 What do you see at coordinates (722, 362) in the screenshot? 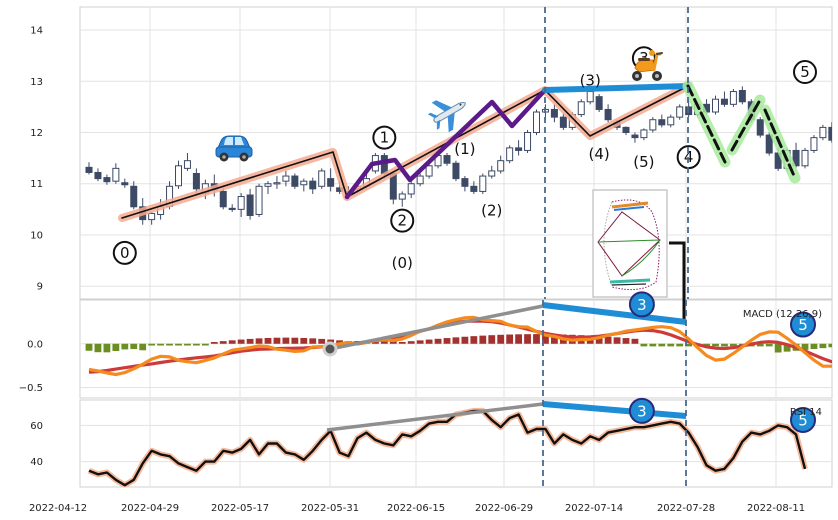
I see `indicator-wave-markers: 3 5 3 5` at bounding box center [722, 362].